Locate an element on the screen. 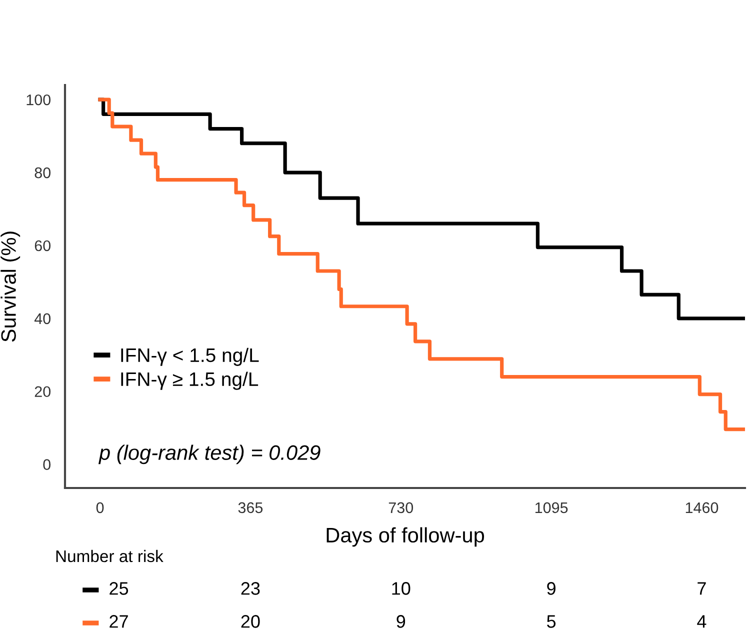 The image size is (750, 634). legend-label: IFN-γ < 1.5 ng/L is located at coordinates (190, 357).